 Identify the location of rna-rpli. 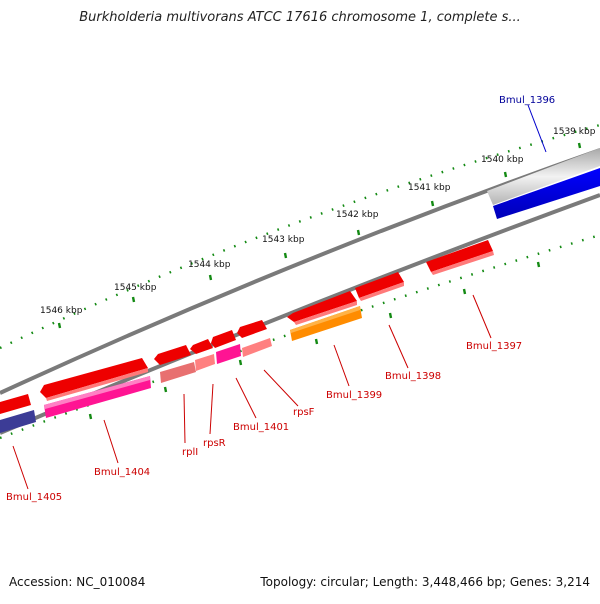
(178, 372).